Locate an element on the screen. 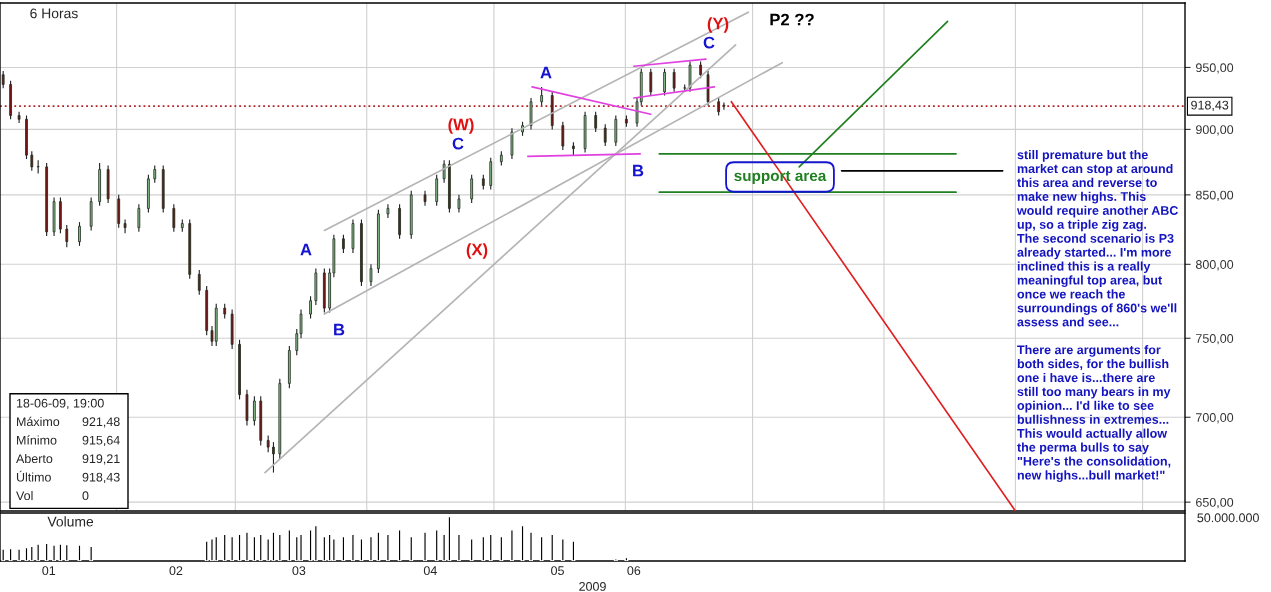  y-tick-label: 700,00 is located at coordinates (1215, 418).